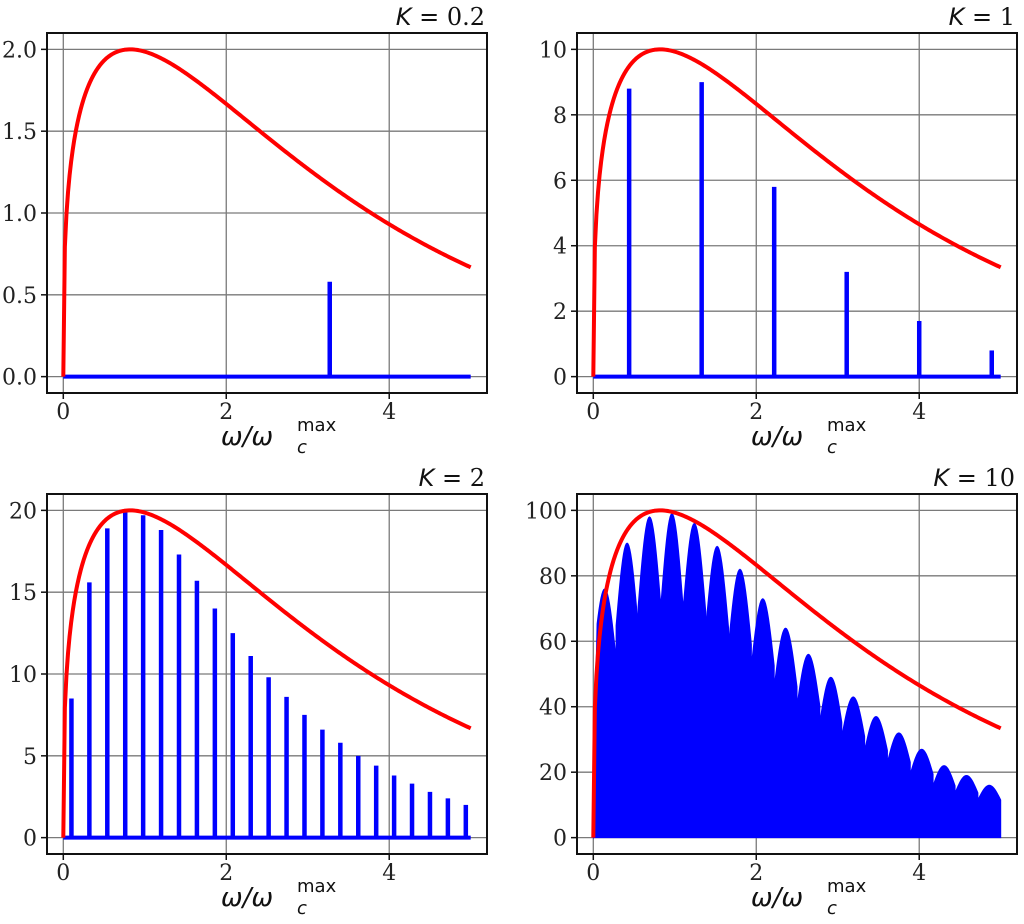 The height and width of the screenshot is (924, 1024). What do you see at coordinates (19, 132) in the screenshot?
I see `y-tick-label: 1.5` at bounding box center [19, 132].